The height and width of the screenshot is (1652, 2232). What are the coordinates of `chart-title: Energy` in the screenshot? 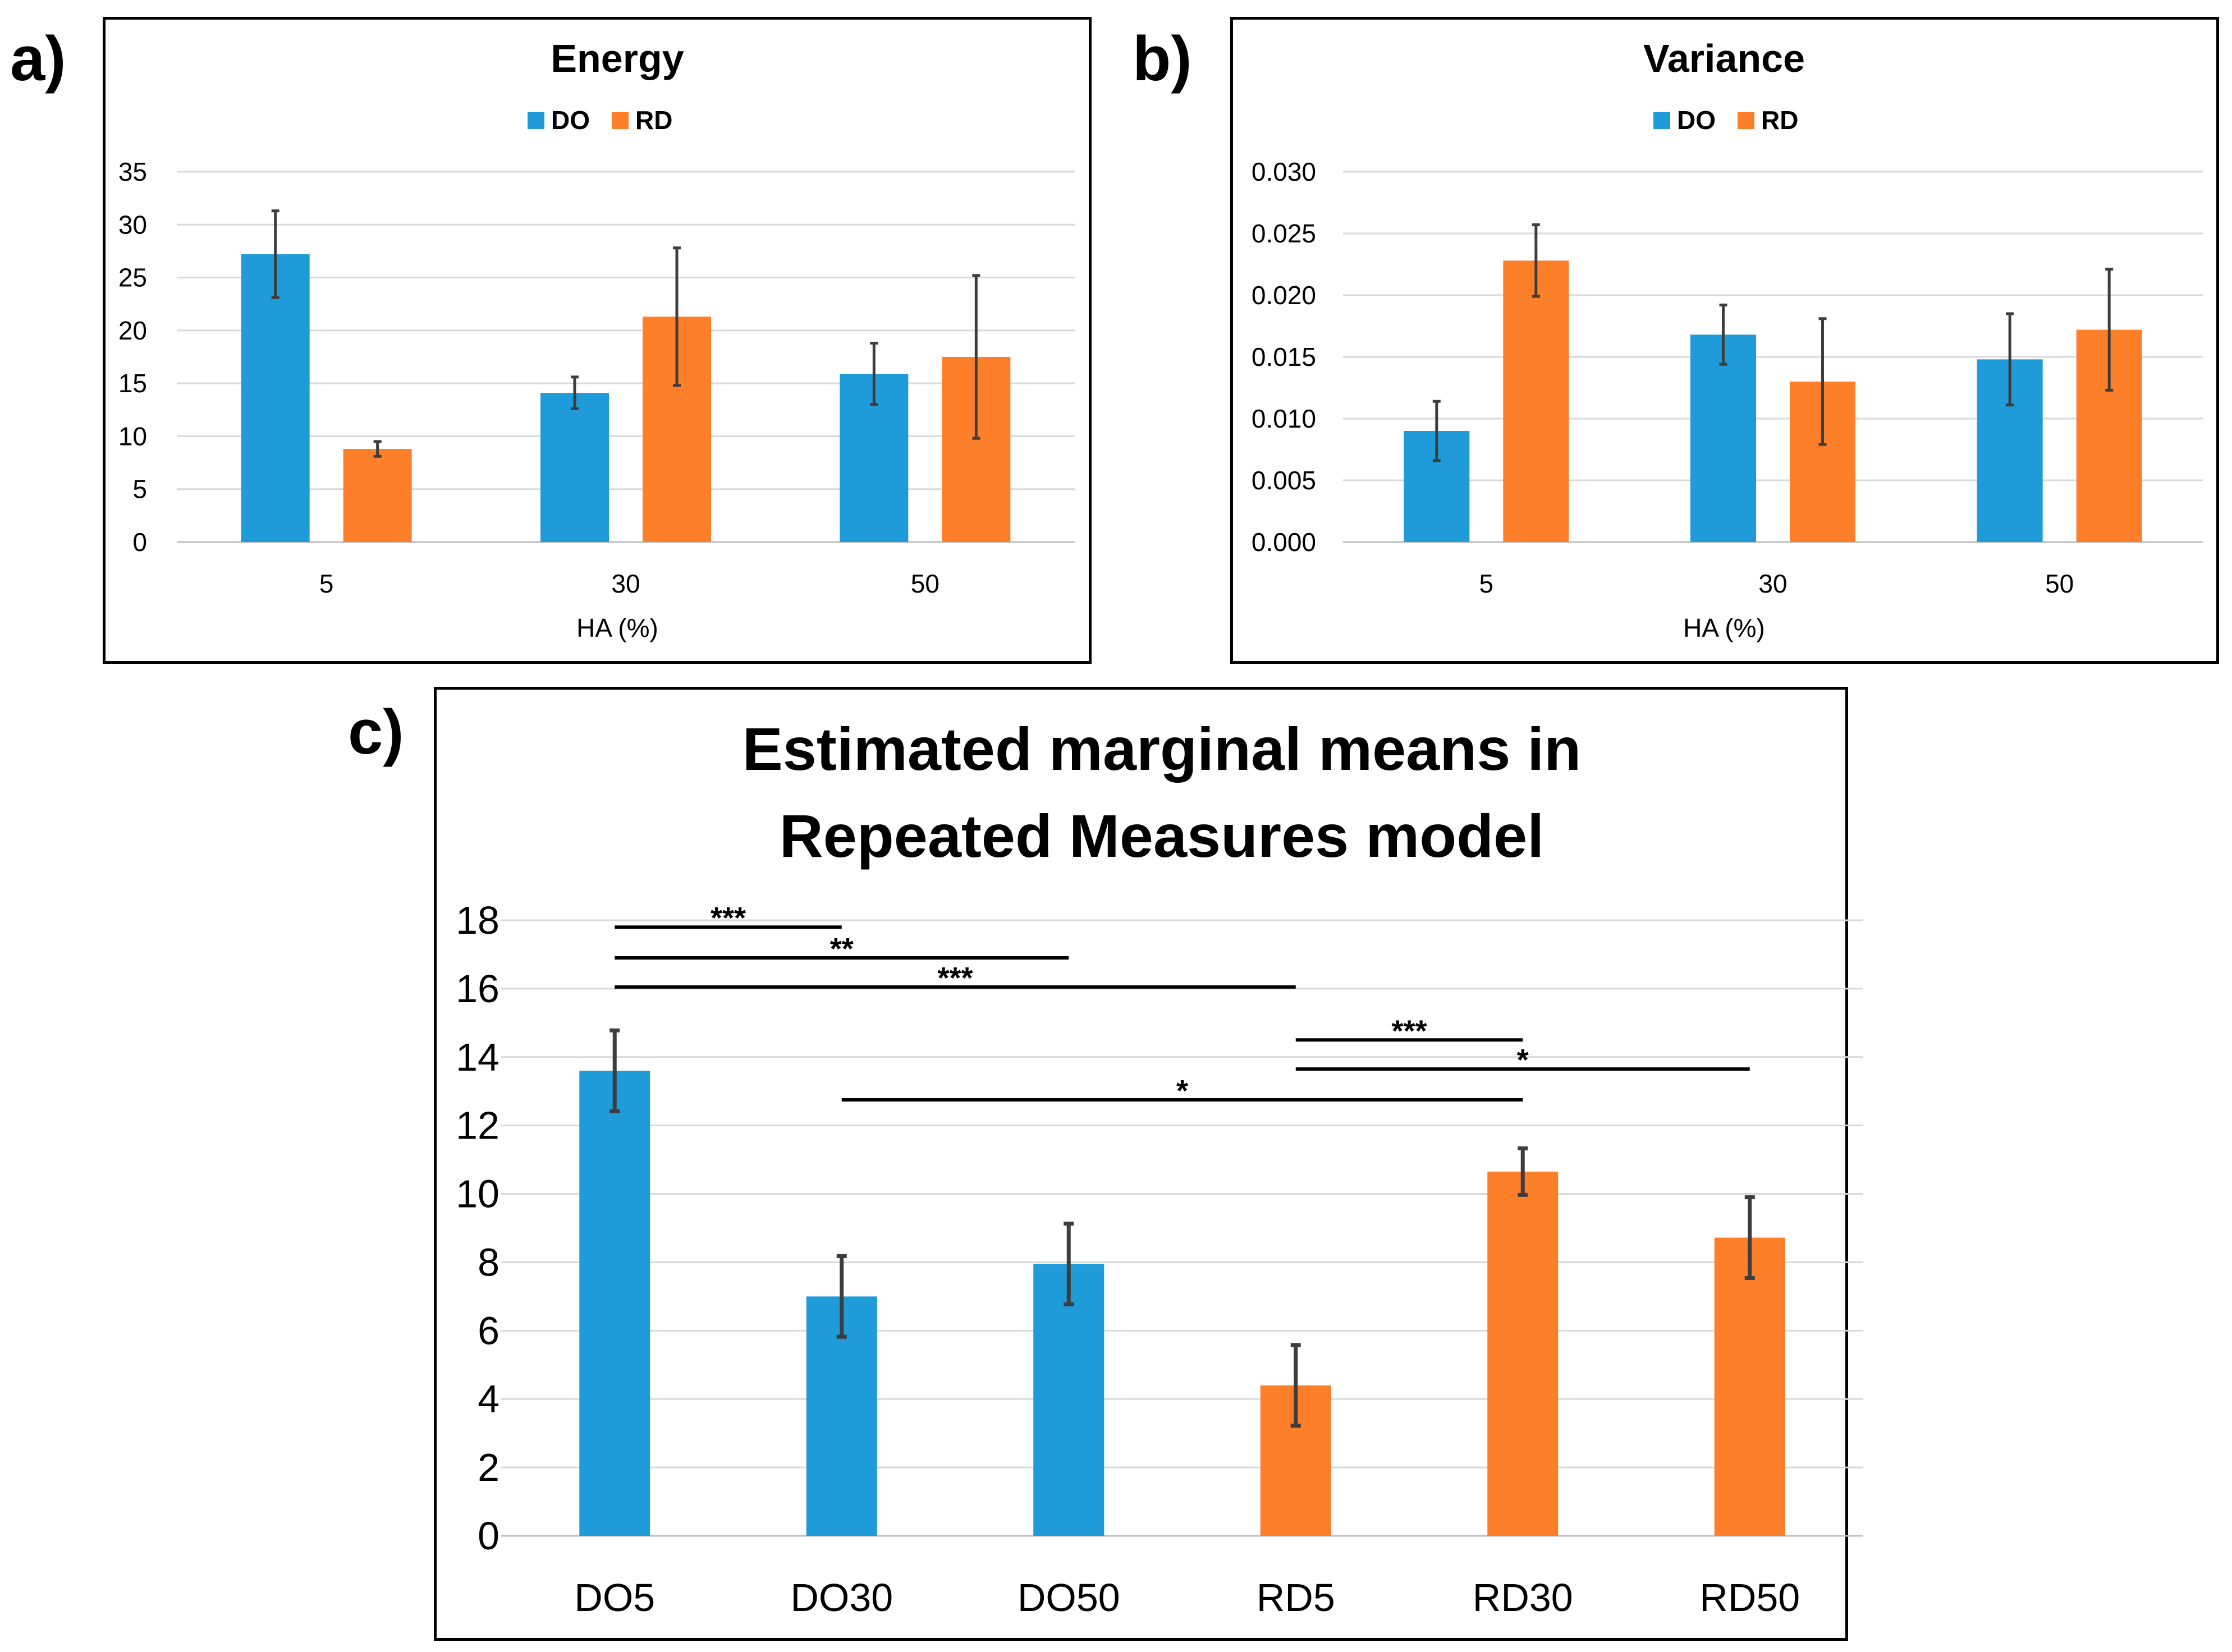 It's located at (618, 58).